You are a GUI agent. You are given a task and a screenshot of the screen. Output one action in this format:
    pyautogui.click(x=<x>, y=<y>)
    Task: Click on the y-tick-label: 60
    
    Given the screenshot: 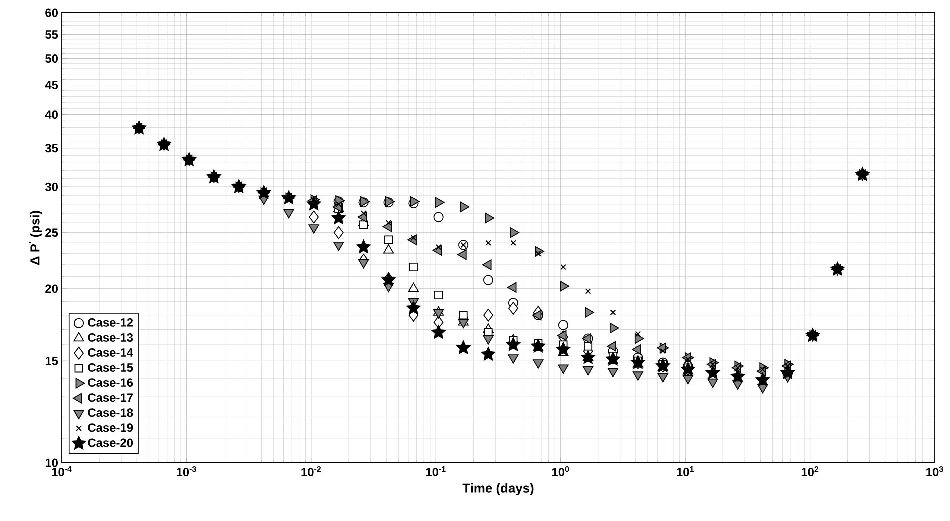 What is the action you would take?
    pyautogui.click(x=52, y=13)
    